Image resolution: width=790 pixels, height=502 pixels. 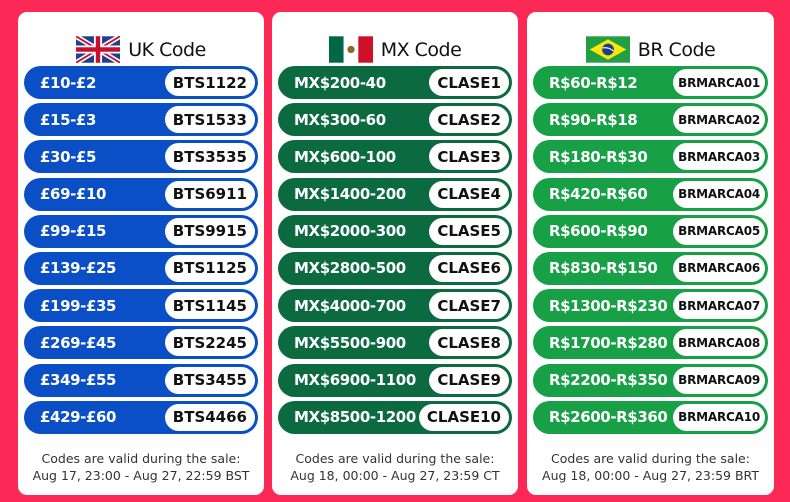 I want to click on coupon-code: BRMARCA07, so click(x=719, y=306).